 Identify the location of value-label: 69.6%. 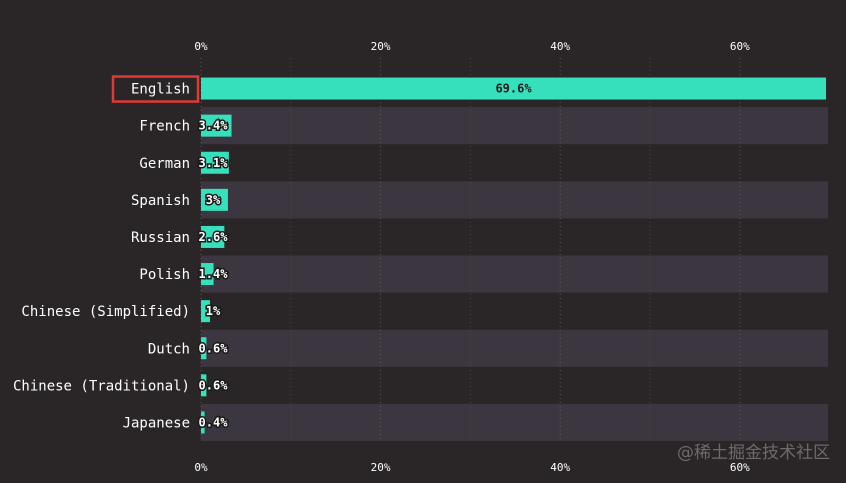
(513, 89).